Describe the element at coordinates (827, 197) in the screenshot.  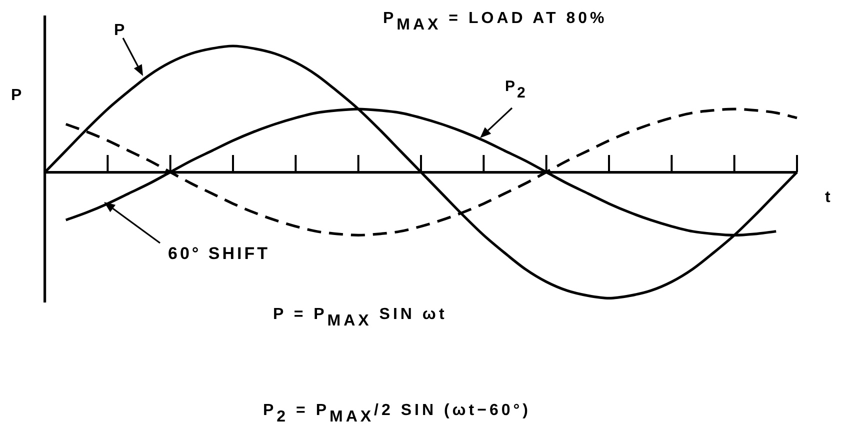
I see `x-axis-title: t` at that location.